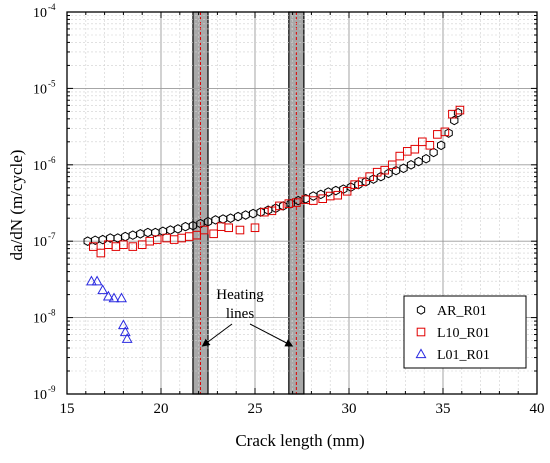 This screenshot has height=463, width=550. What do you see at coordinates (299, 440) in the screenshot?
I see `x-axis-label: Crack length (mm)` at bounding box center [299, 440].